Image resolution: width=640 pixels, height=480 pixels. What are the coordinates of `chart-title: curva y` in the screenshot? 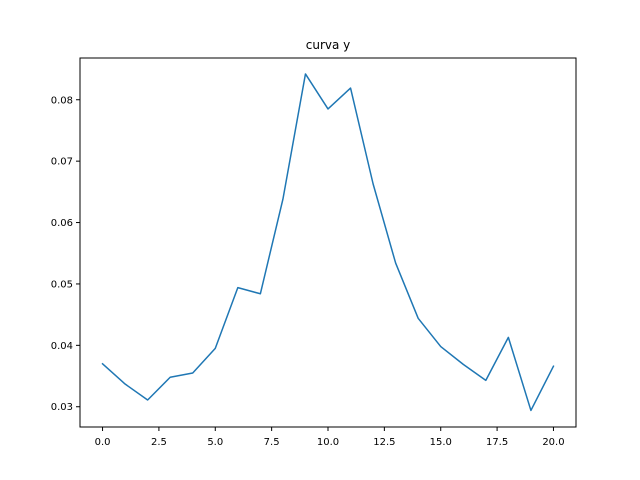 It's located at (328, 45).